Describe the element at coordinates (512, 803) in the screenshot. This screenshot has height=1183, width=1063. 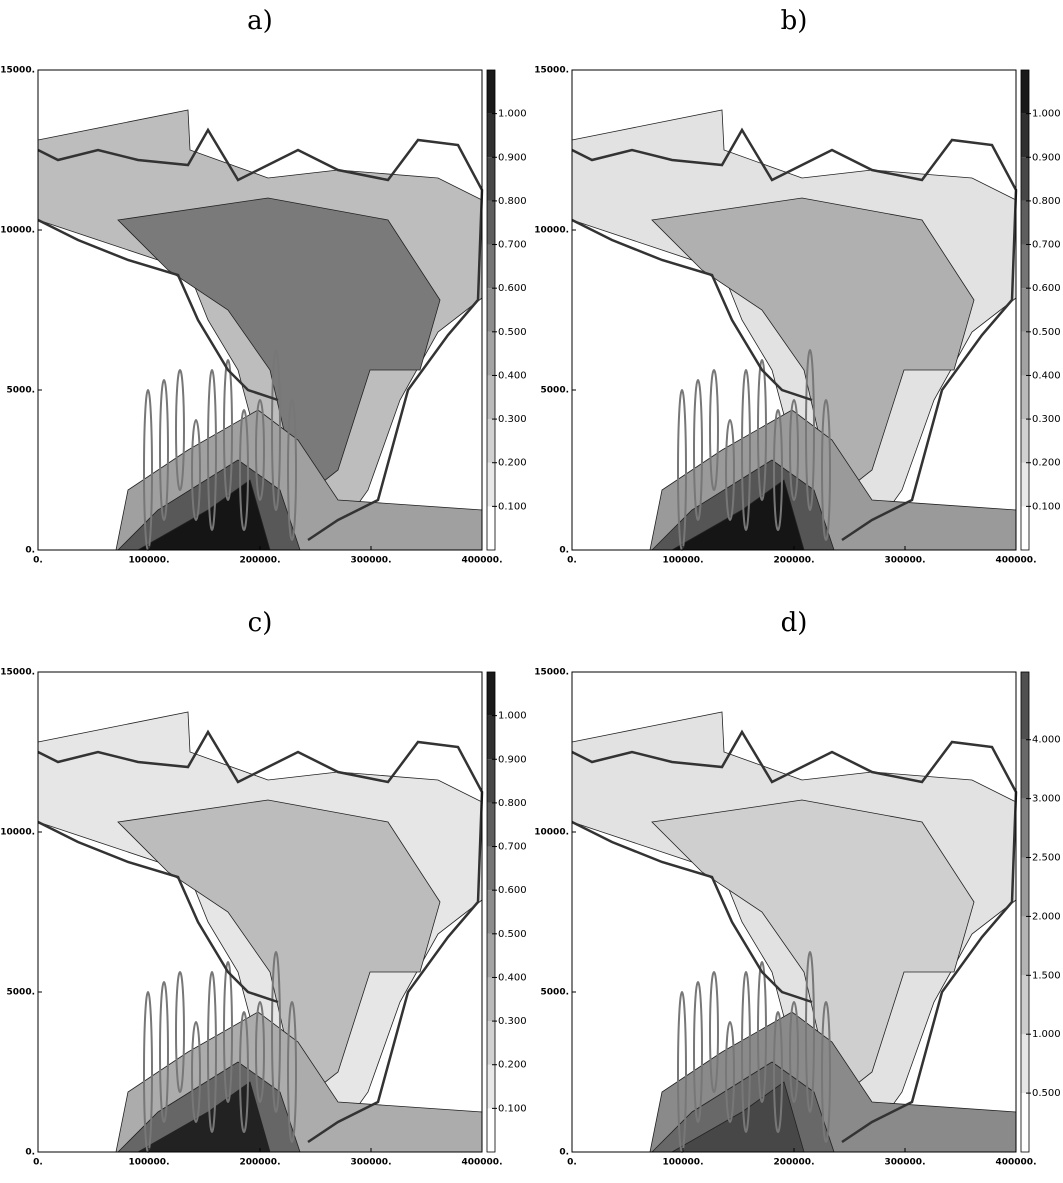
I see `colorbar-label: 0.800` at that location.